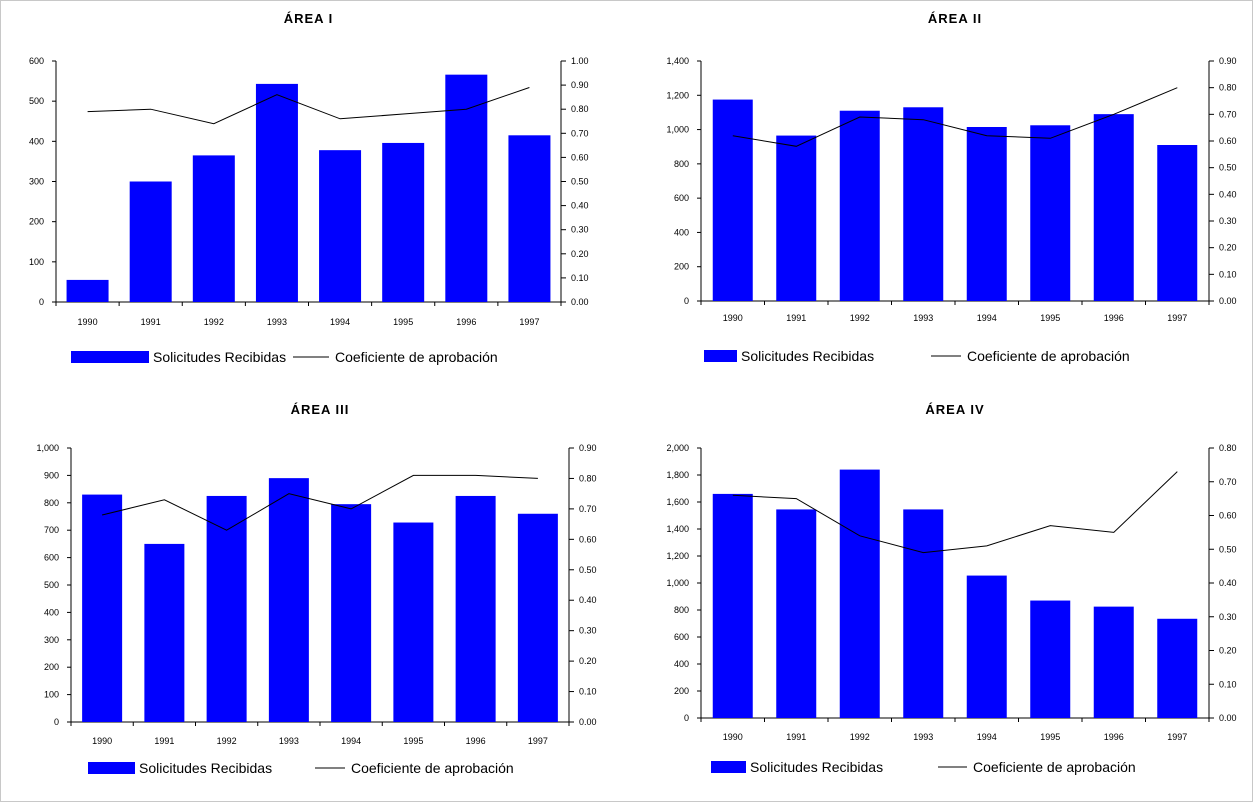  Describe the element at coordinates (529, 322) in the screenshot. I see `x-tick-label: 1997` at that location.